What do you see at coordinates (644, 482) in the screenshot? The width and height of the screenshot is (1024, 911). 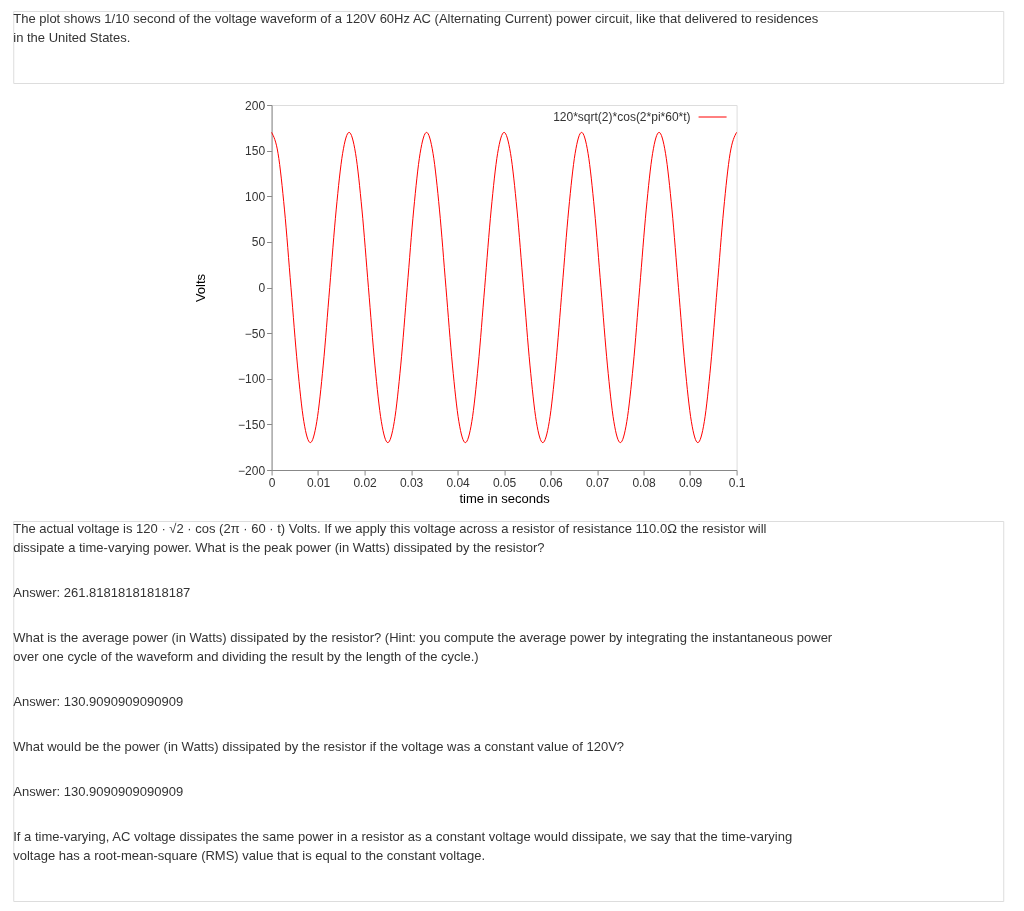 I see `x-tick-label: 0.08` at bounding box center [644, 482].